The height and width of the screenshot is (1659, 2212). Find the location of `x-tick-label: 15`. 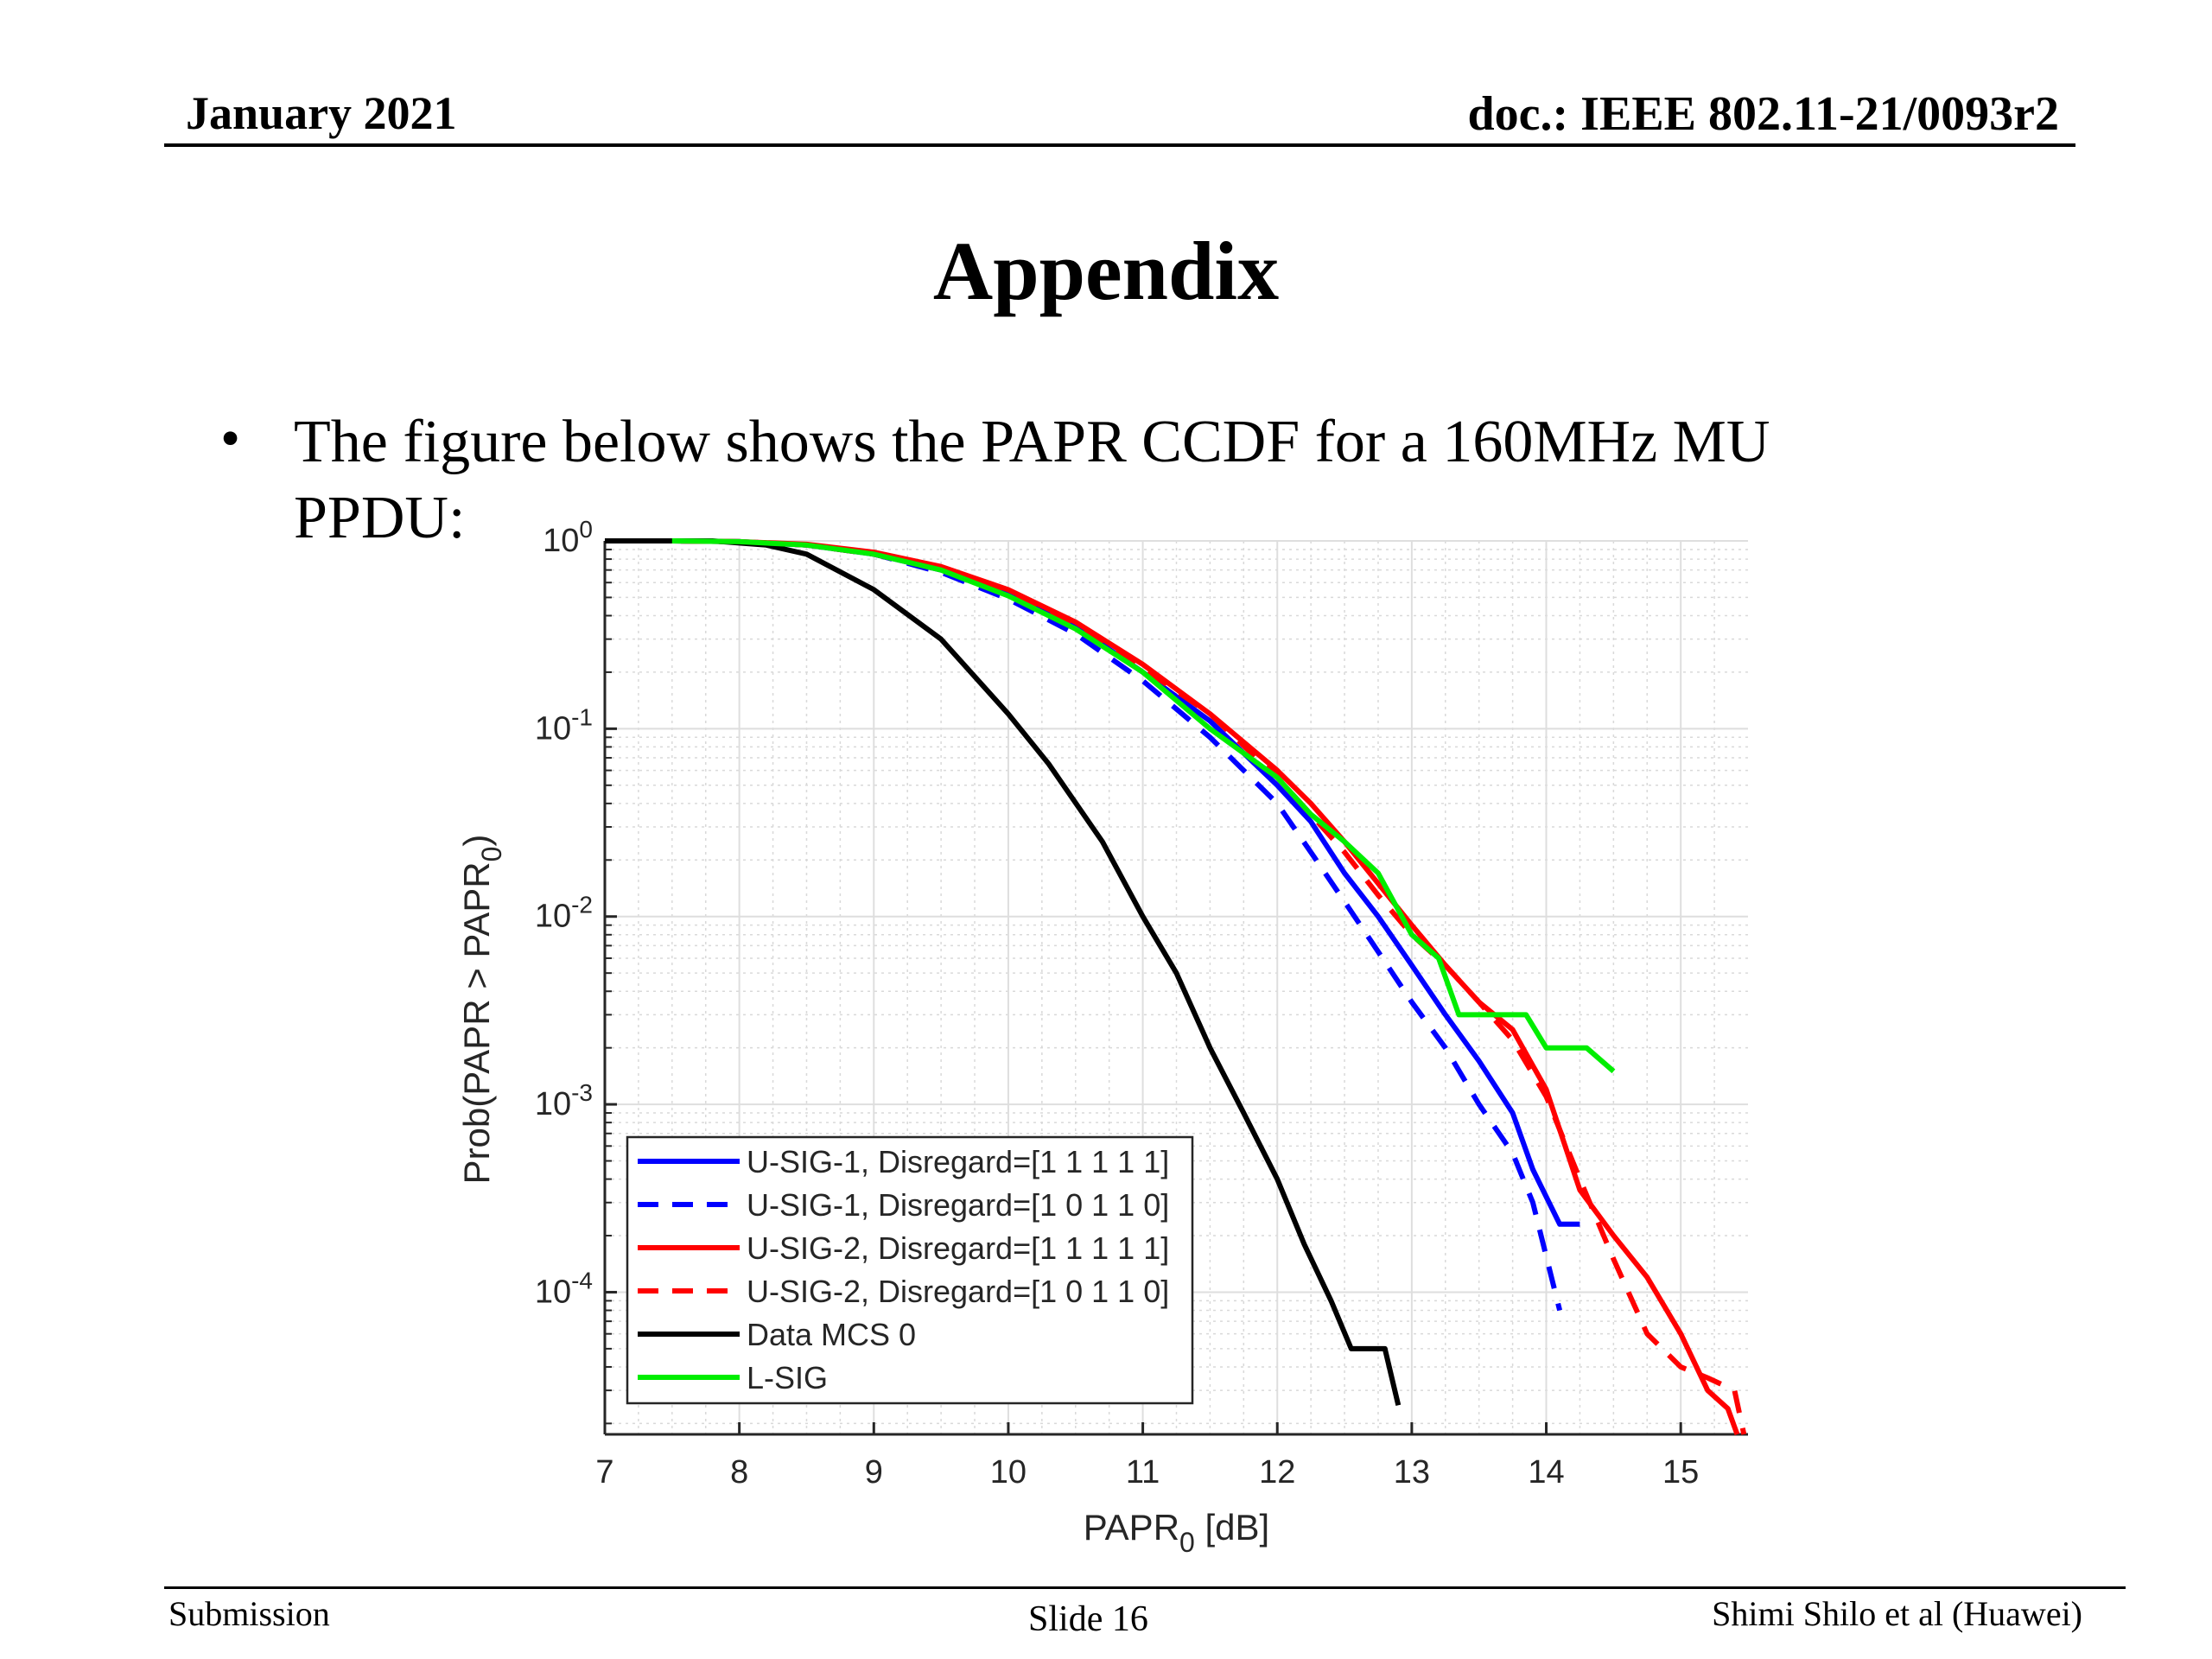

x-tick-label: 15 is located at coordinates (1680, 1472).